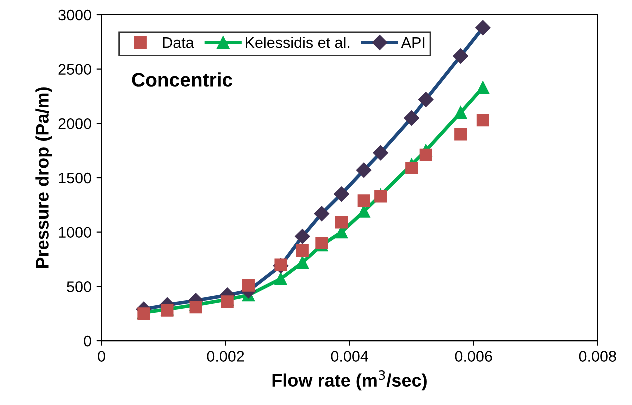 Image resolution: width=632 pixels, height=405 pixels. Describe the element at coordinates (102, 356) in the screenshot. I see `x-tick-label: 0` at that location.